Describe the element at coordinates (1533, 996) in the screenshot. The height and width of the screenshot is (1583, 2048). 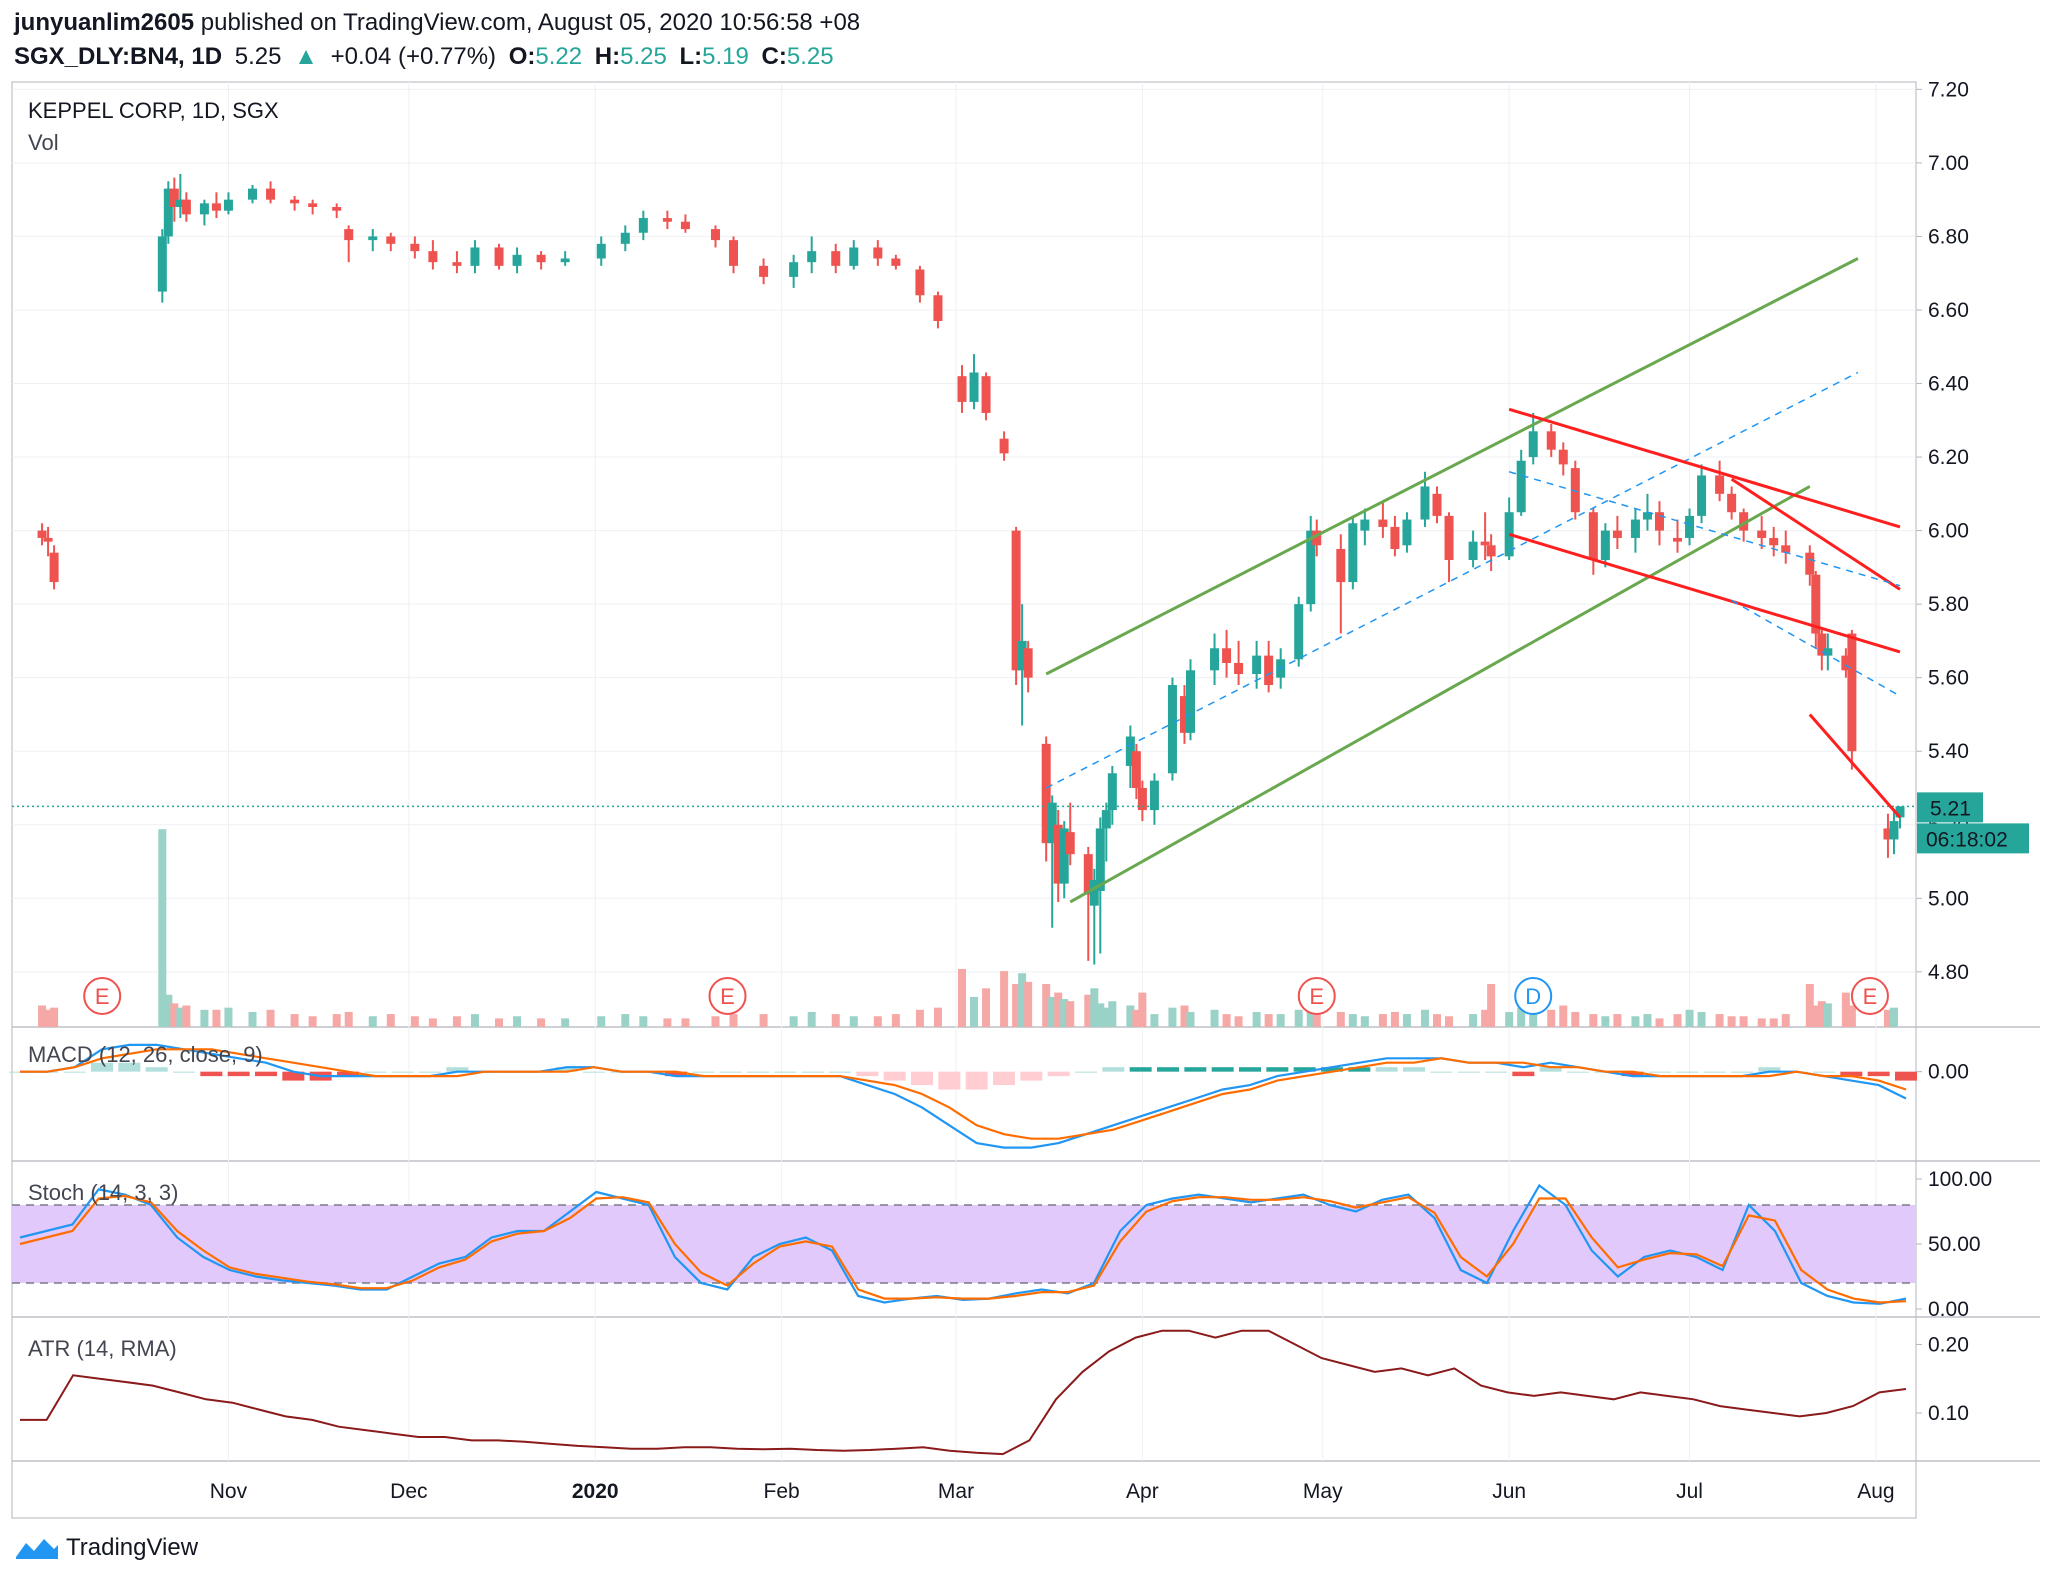
I see `dividend-marker` at that location.